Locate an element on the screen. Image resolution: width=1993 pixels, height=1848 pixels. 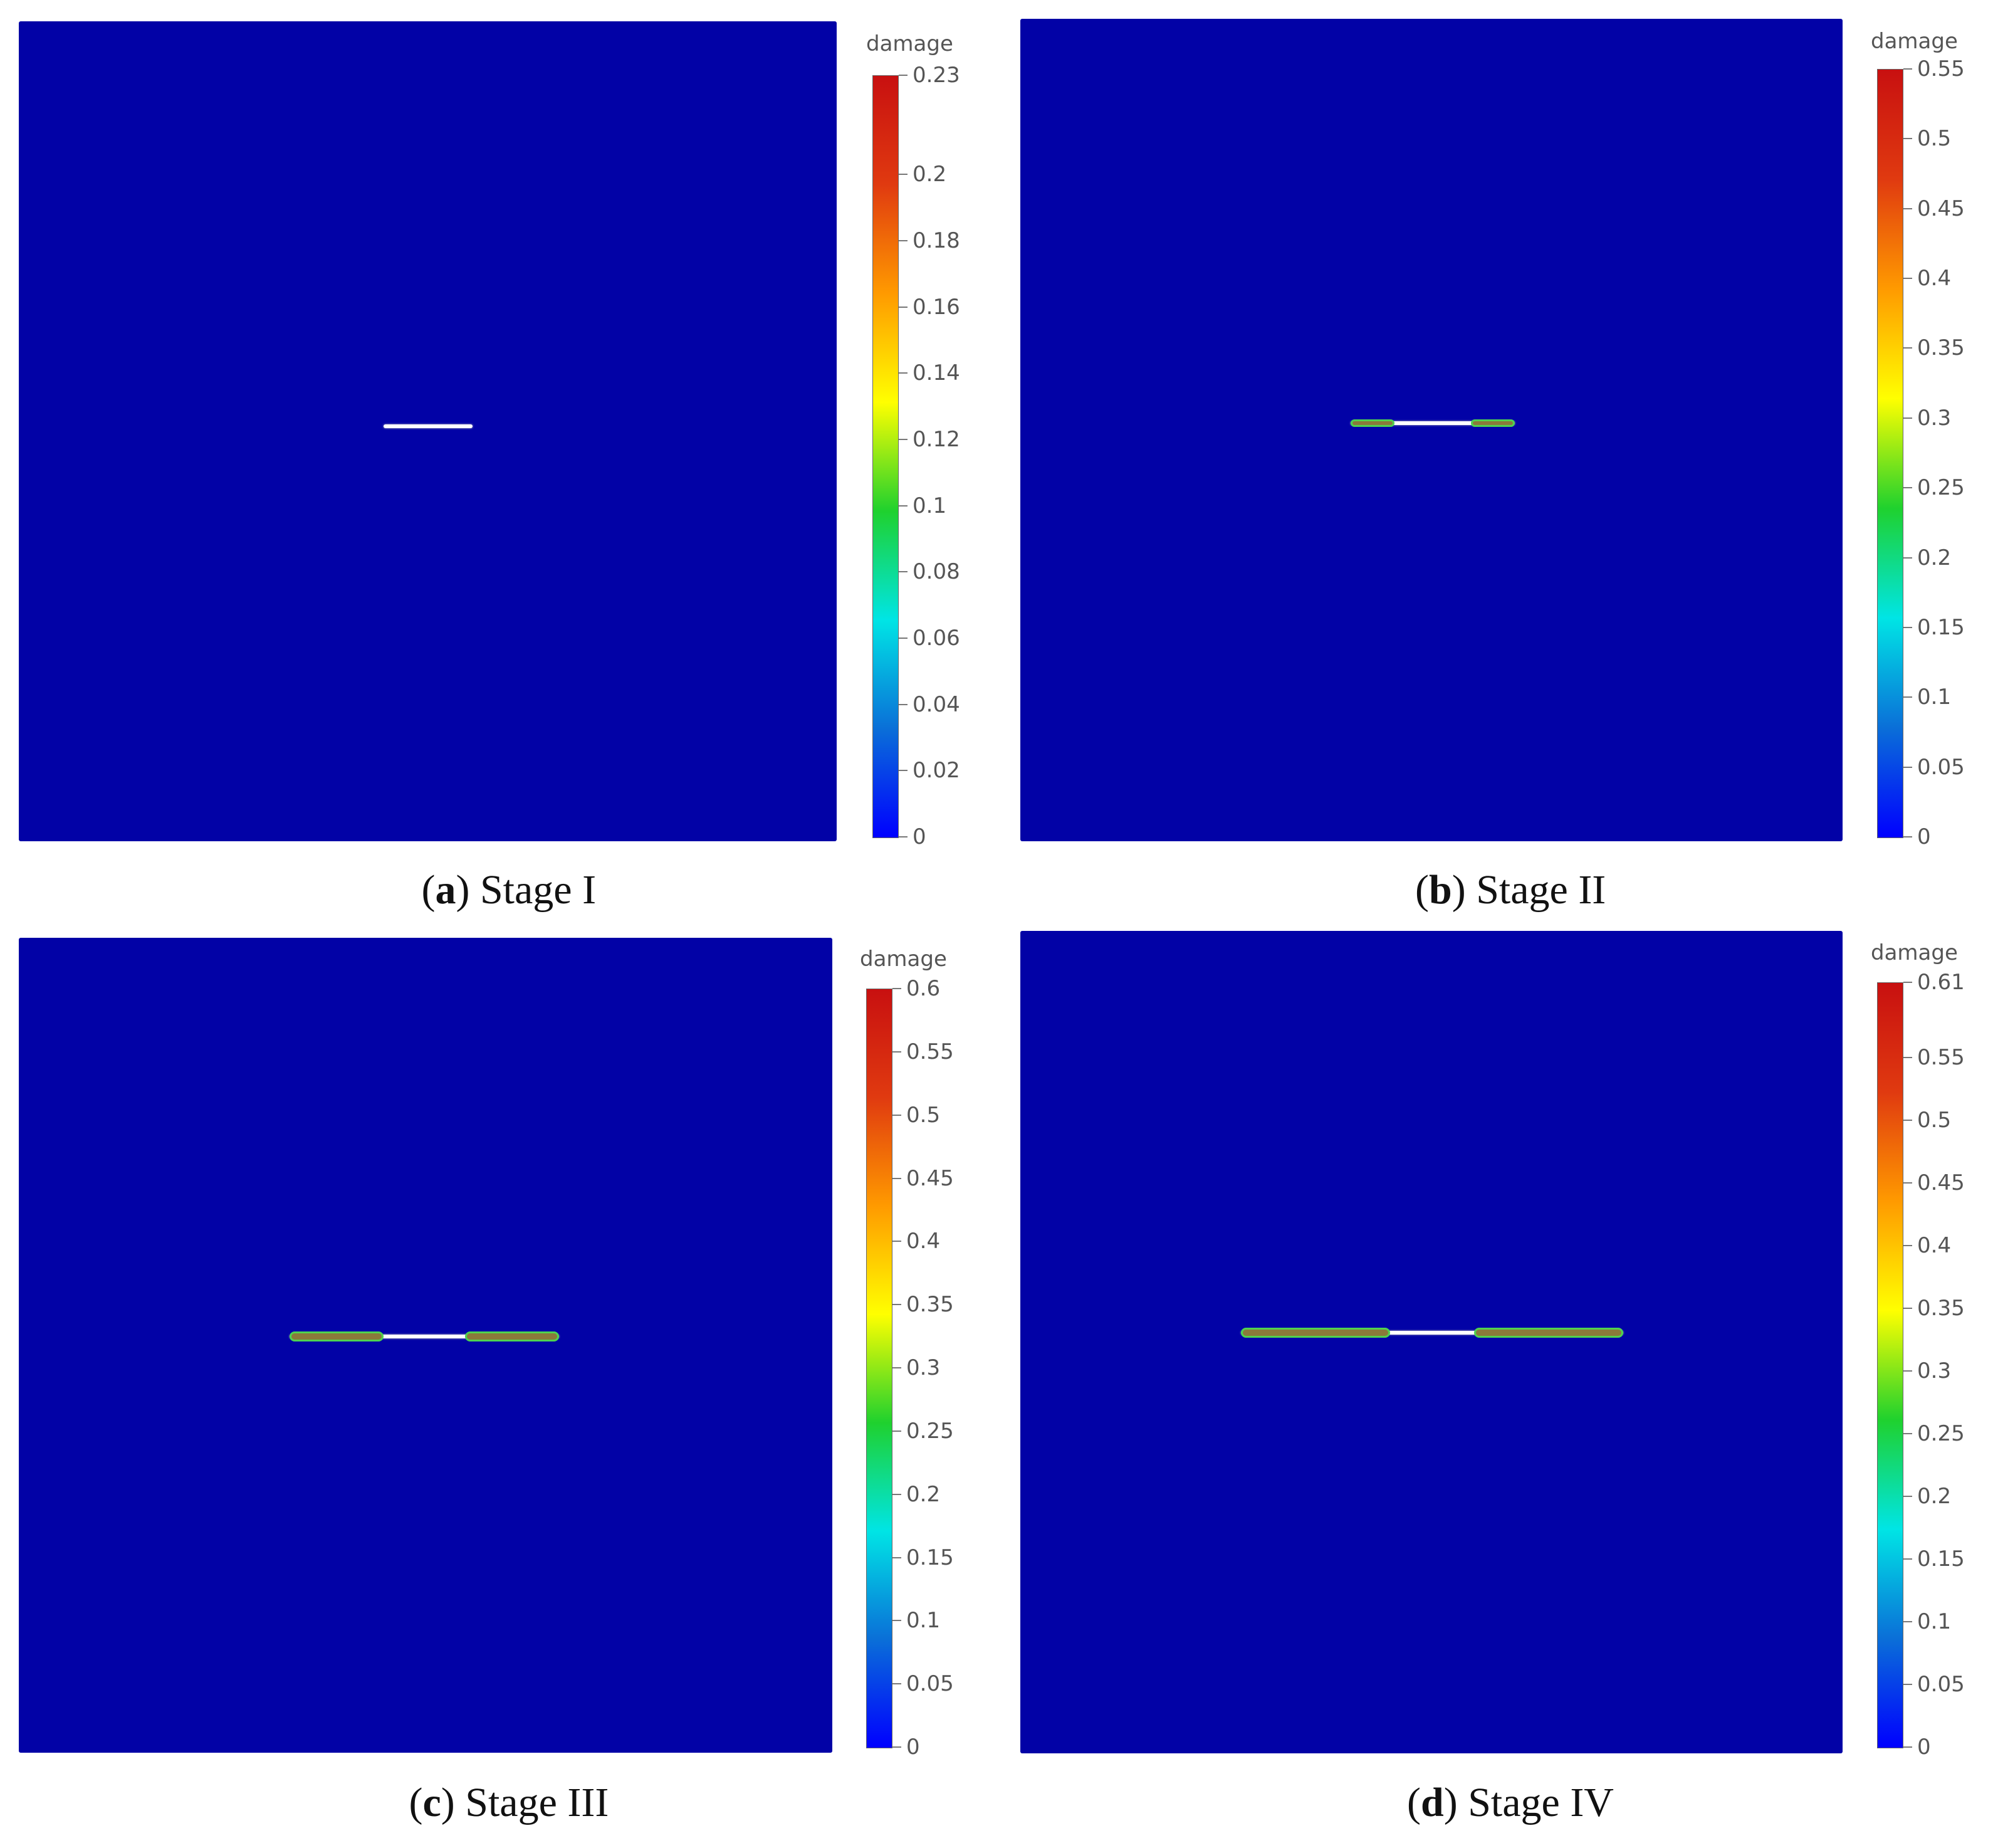
tick-label: 0.04 is located at coordinates (937, 704).